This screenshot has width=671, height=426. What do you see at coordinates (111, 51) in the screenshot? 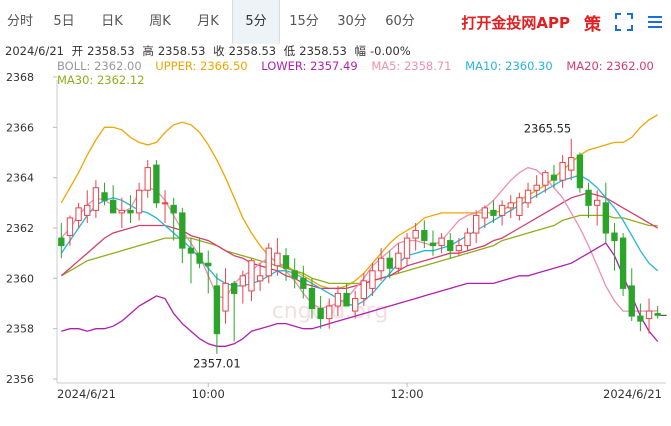
I see `quote-open: 2358.53` at bounding box center [111, 51].